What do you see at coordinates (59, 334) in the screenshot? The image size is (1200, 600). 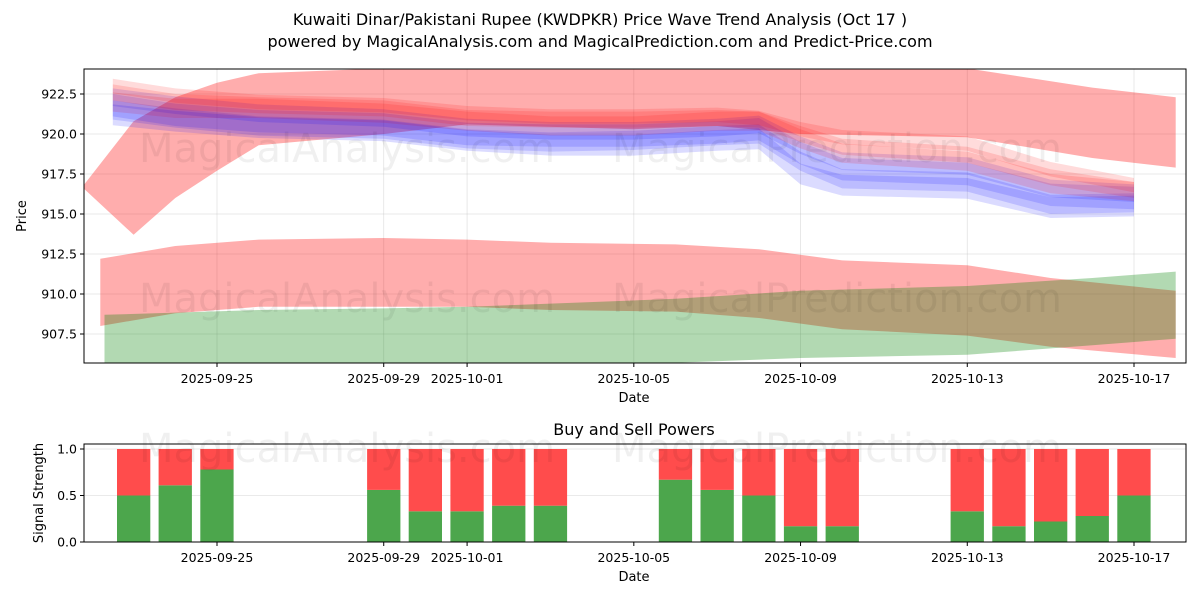 I see `y-tick-label: 907.5` at bounding box center [59, 334].